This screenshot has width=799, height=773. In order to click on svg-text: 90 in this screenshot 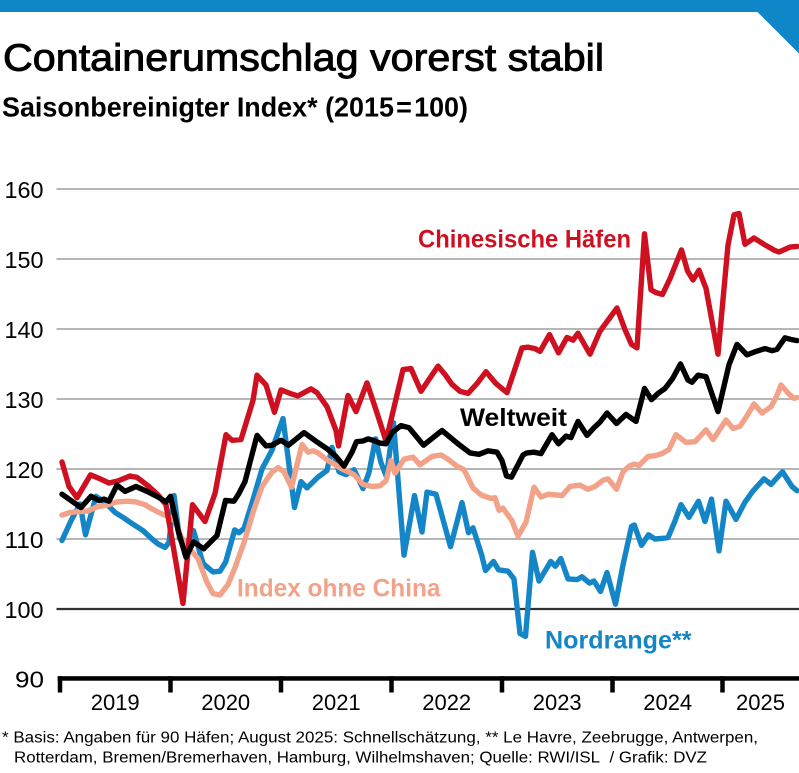, I will do `click(29, 679)`.